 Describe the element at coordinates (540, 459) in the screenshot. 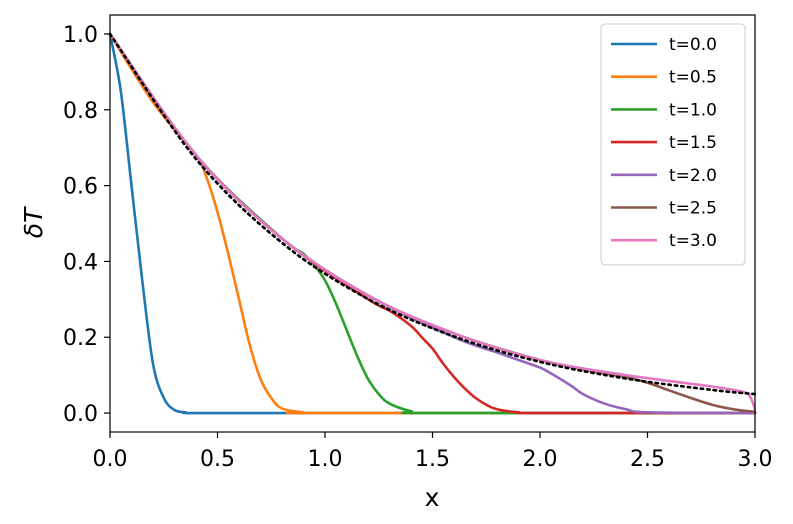

I see `x-tick-label: 2.0` at that location.